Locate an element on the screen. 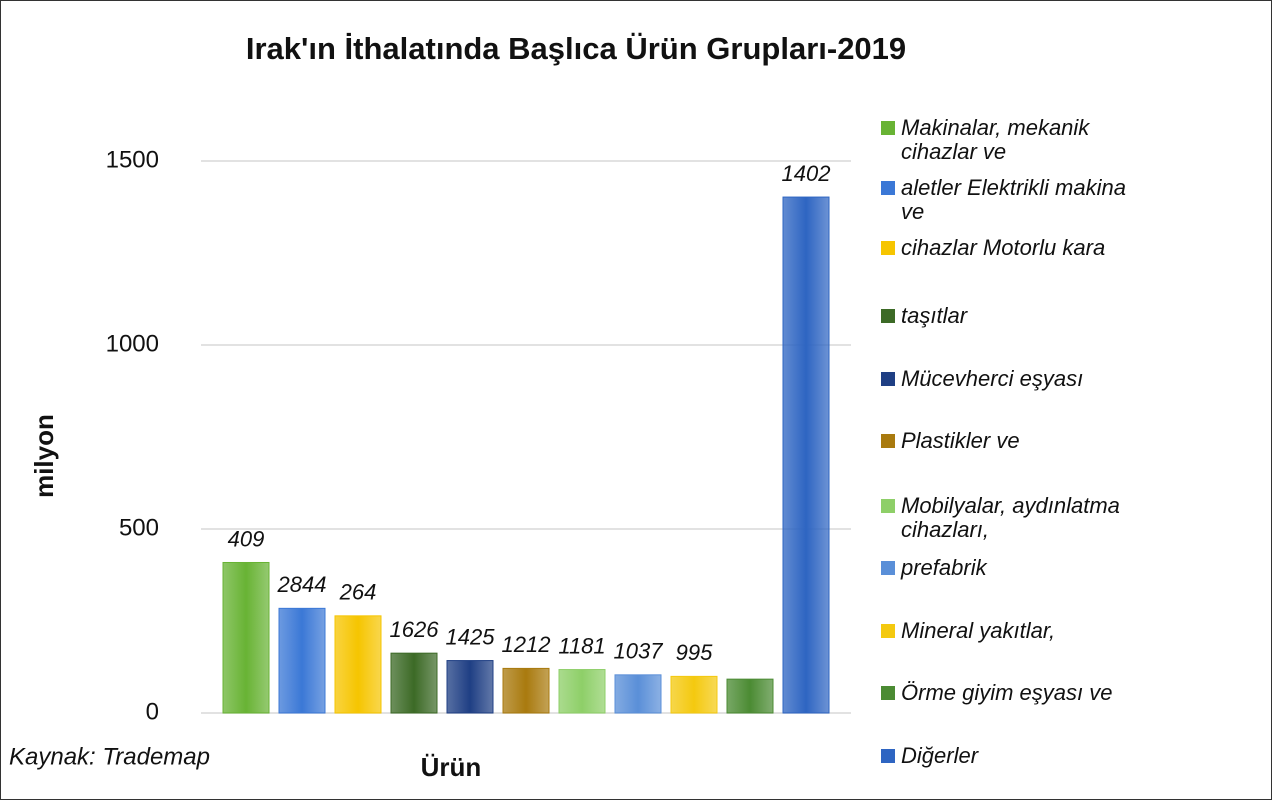  legend-label: Mücevherci eşyası is located at coordinates (992, 378).